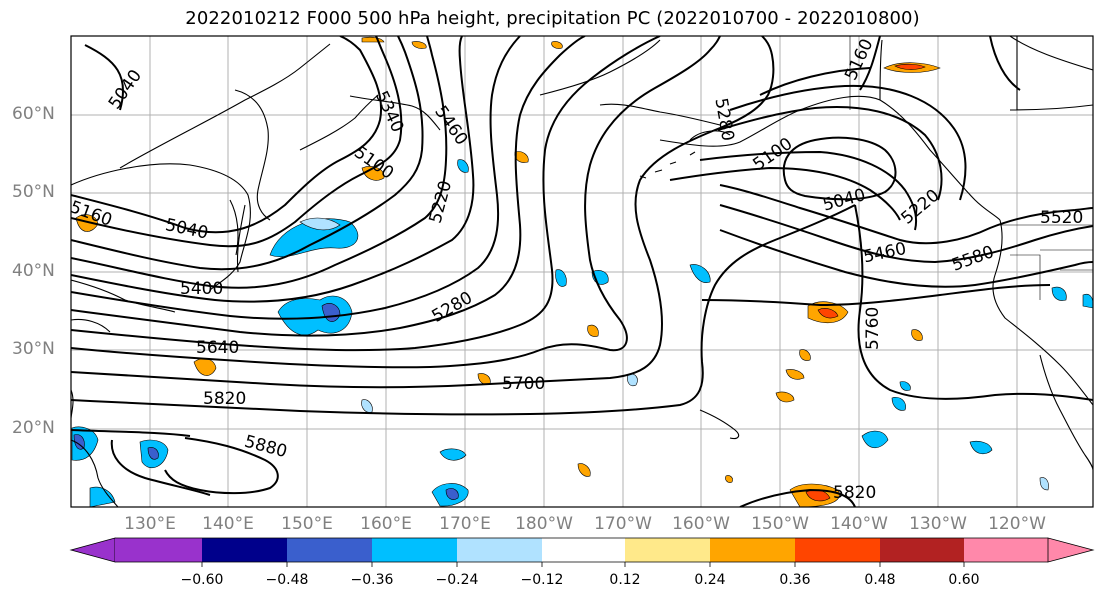 Image resolution: width=1105 pixels, height=601 pixels. What do you see at coordinates (795, 580) in the screenshot?
I see `colorbar-tick-label: 0.36` at bounding box center [795, 580].